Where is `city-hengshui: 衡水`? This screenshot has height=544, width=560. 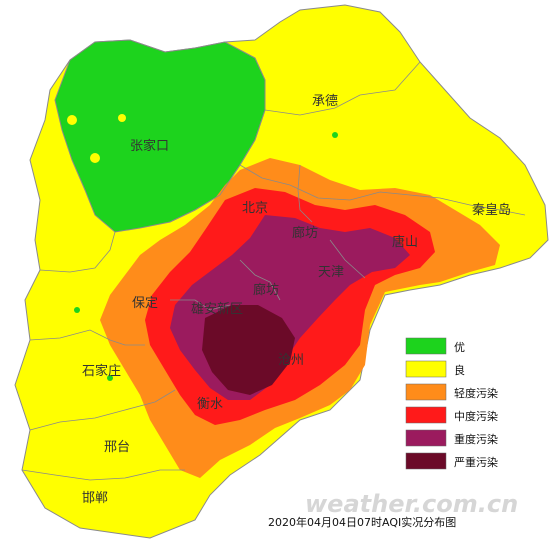
city-hengshui: 衡水 is located at coordinates (210, 404).